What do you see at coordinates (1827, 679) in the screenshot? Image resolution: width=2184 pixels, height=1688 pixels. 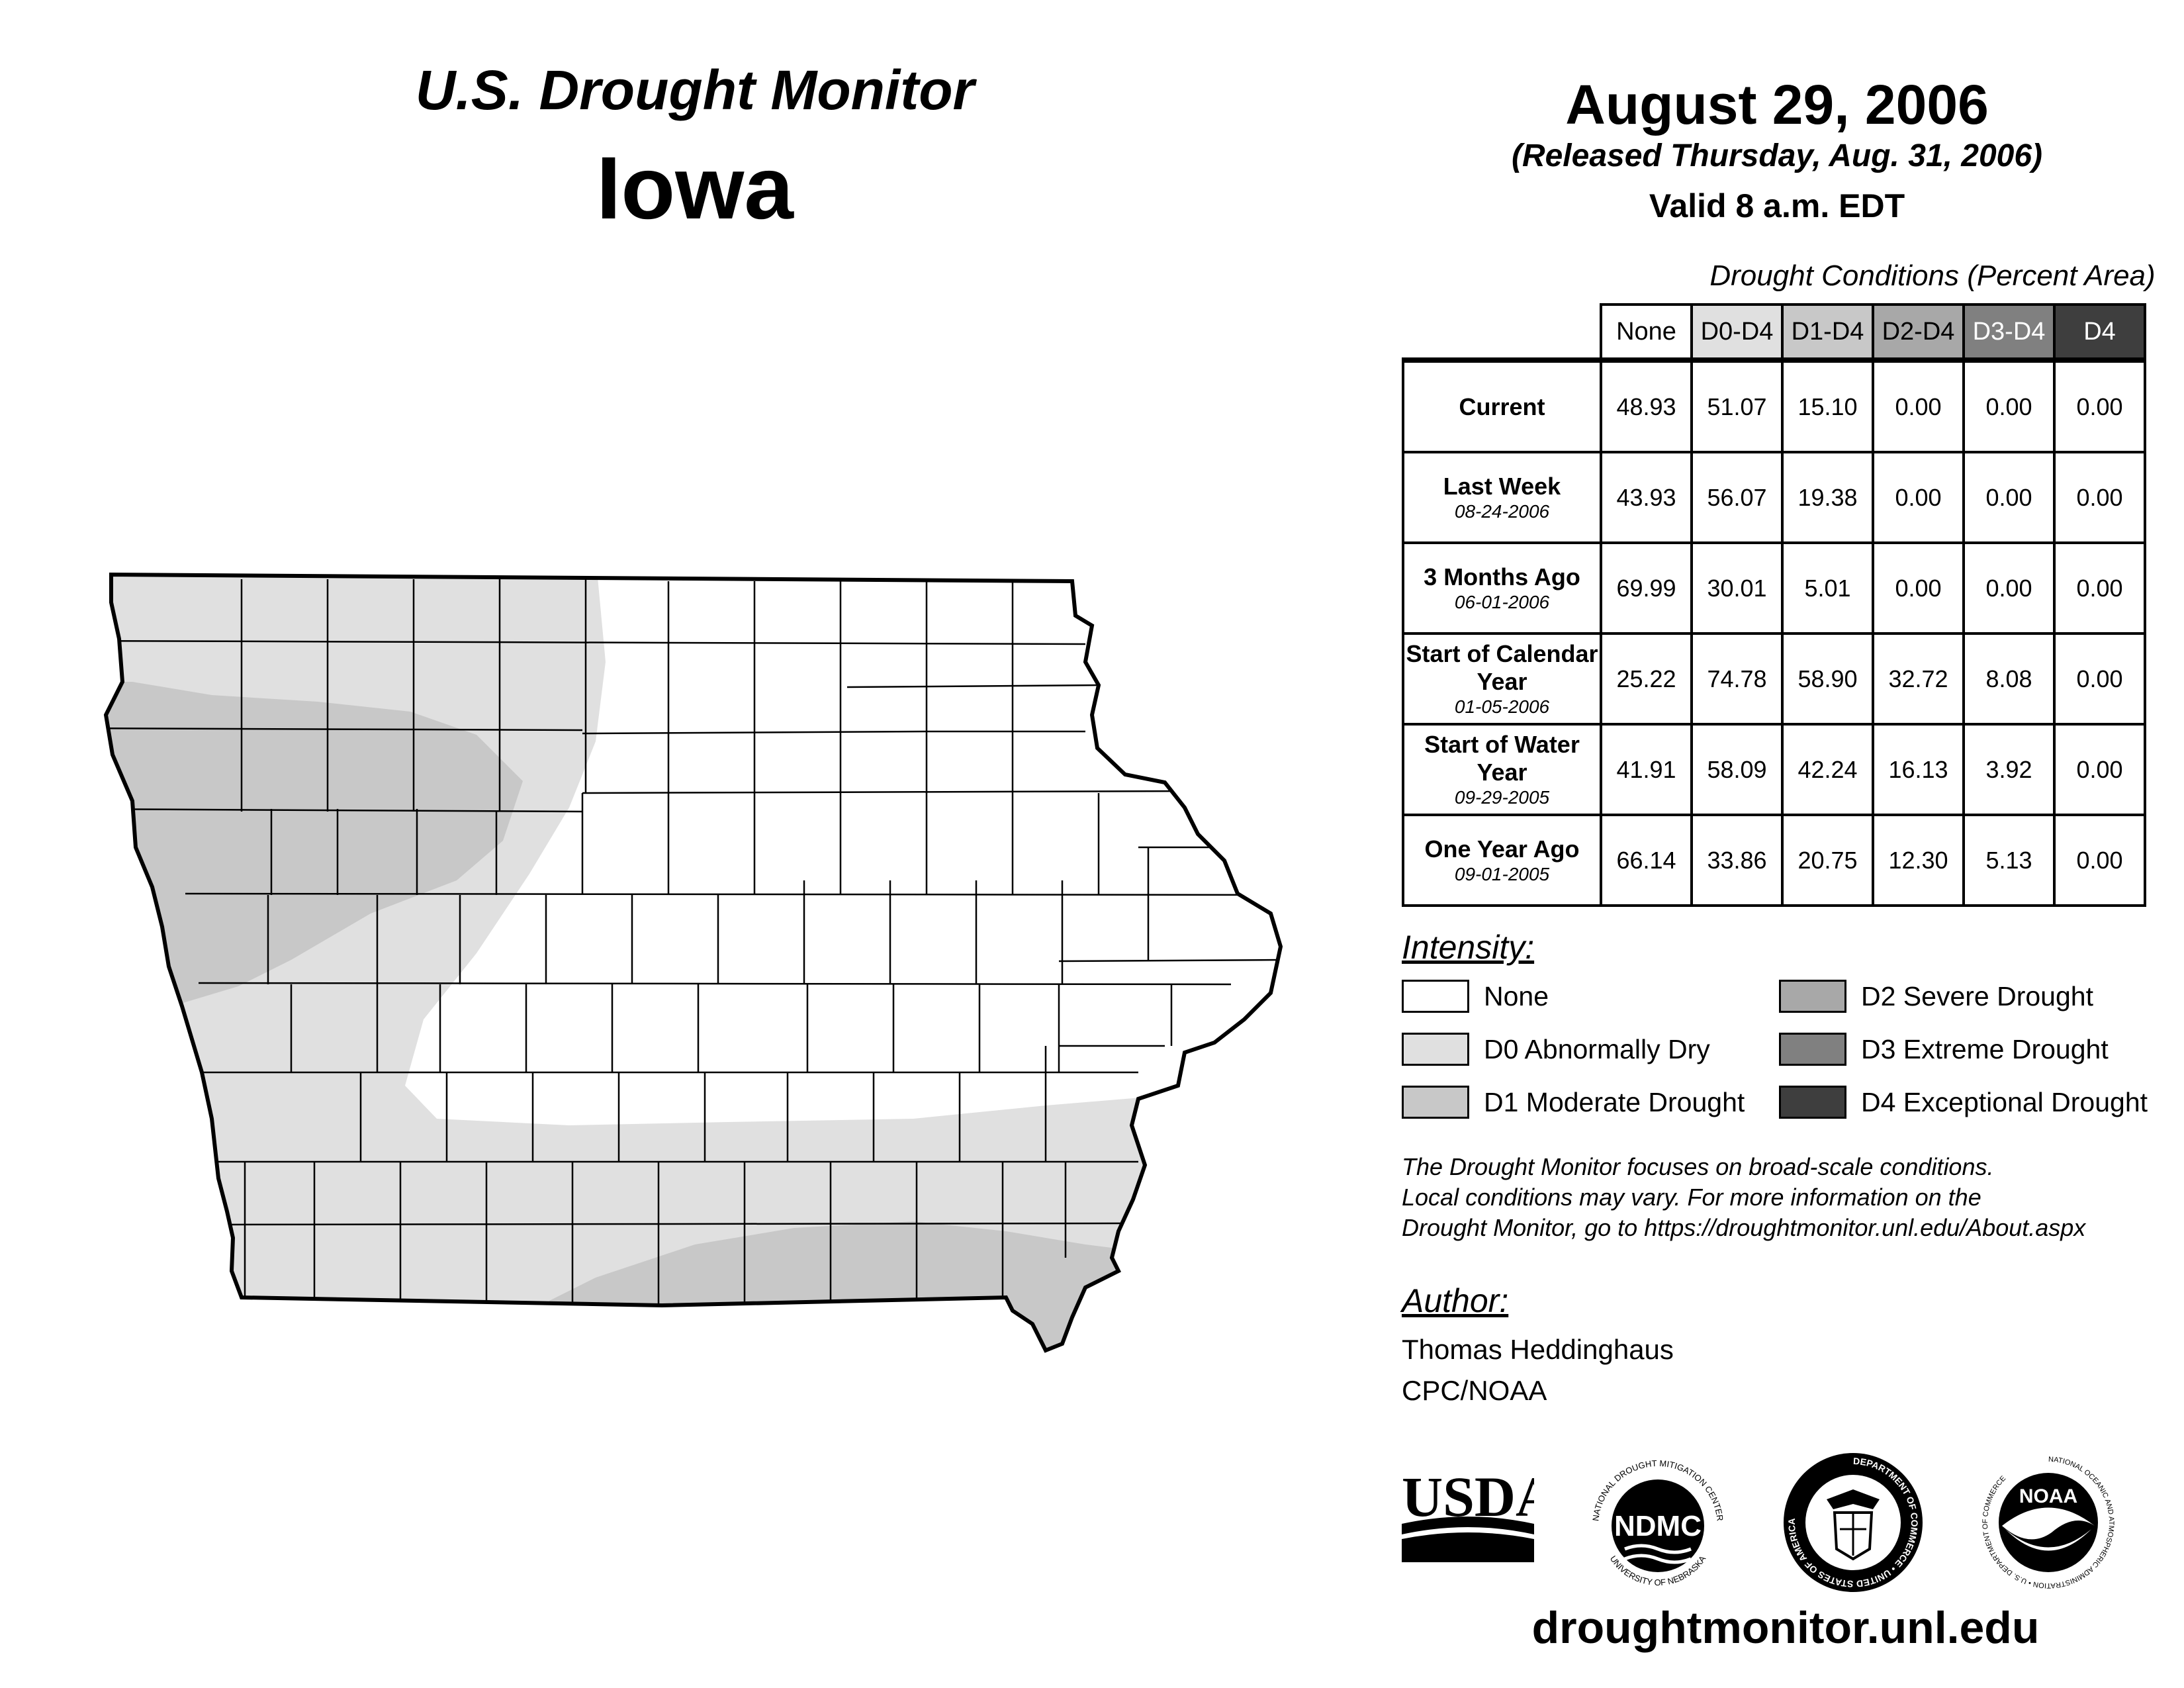 I see `table-cell: 58.90` at bounding box center [1827, 679].